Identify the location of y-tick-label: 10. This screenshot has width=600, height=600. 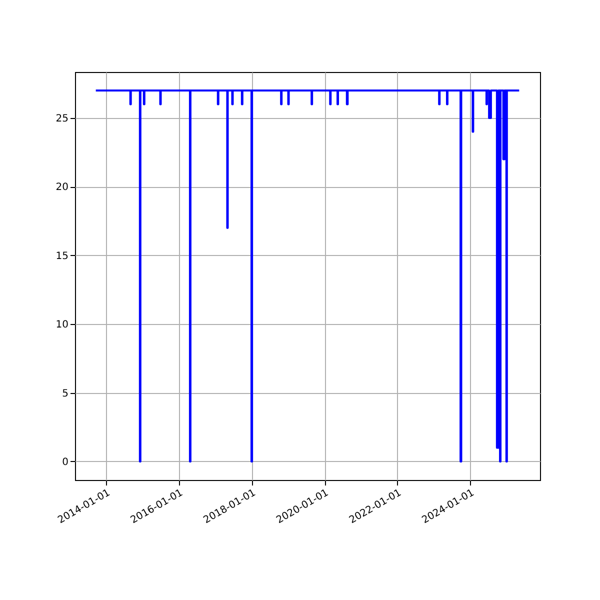
(62, 325).